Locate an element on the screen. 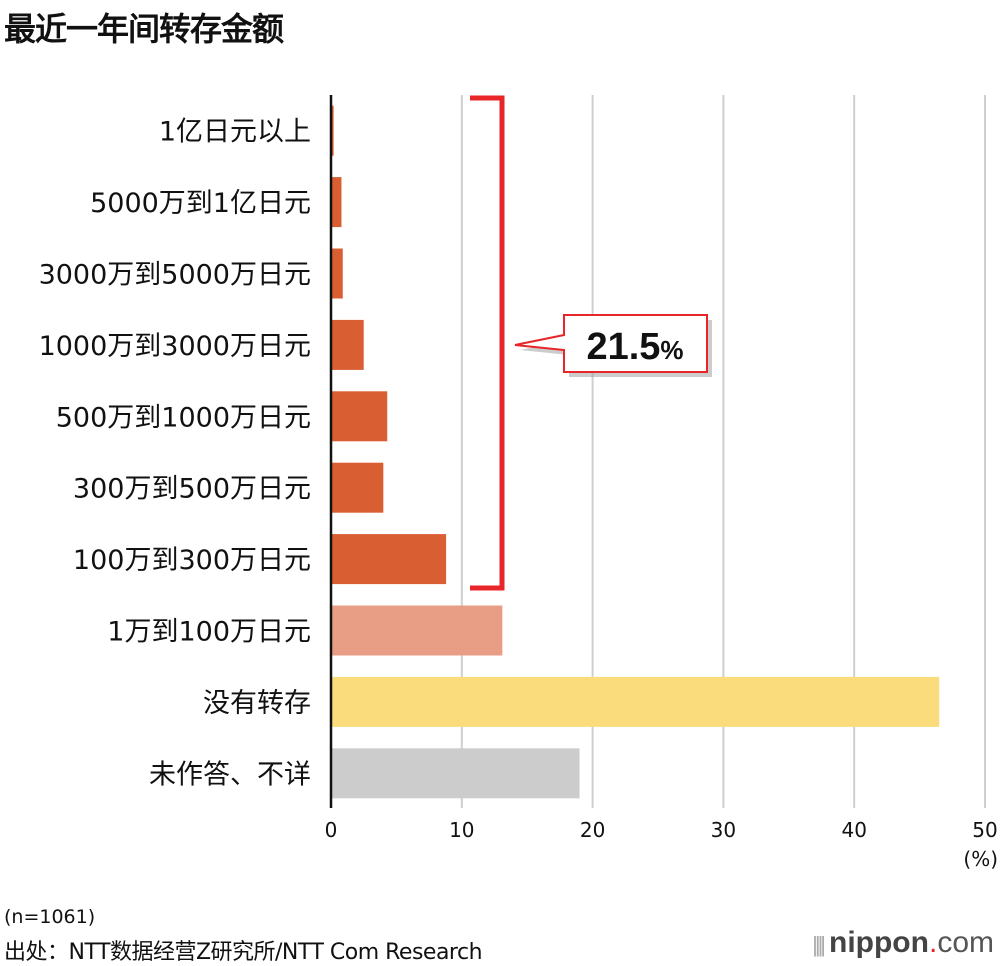  chart-title: 最近一年间转存金额 is located at coordinates (144, 29).